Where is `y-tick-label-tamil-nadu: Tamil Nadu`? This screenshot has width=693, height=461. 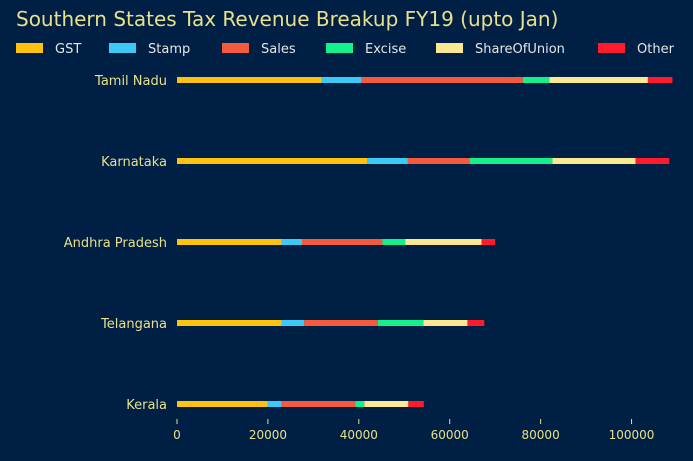
y-tick-label-tamil-nadu: Tamil Nadu is located at coordinates (130, 81).